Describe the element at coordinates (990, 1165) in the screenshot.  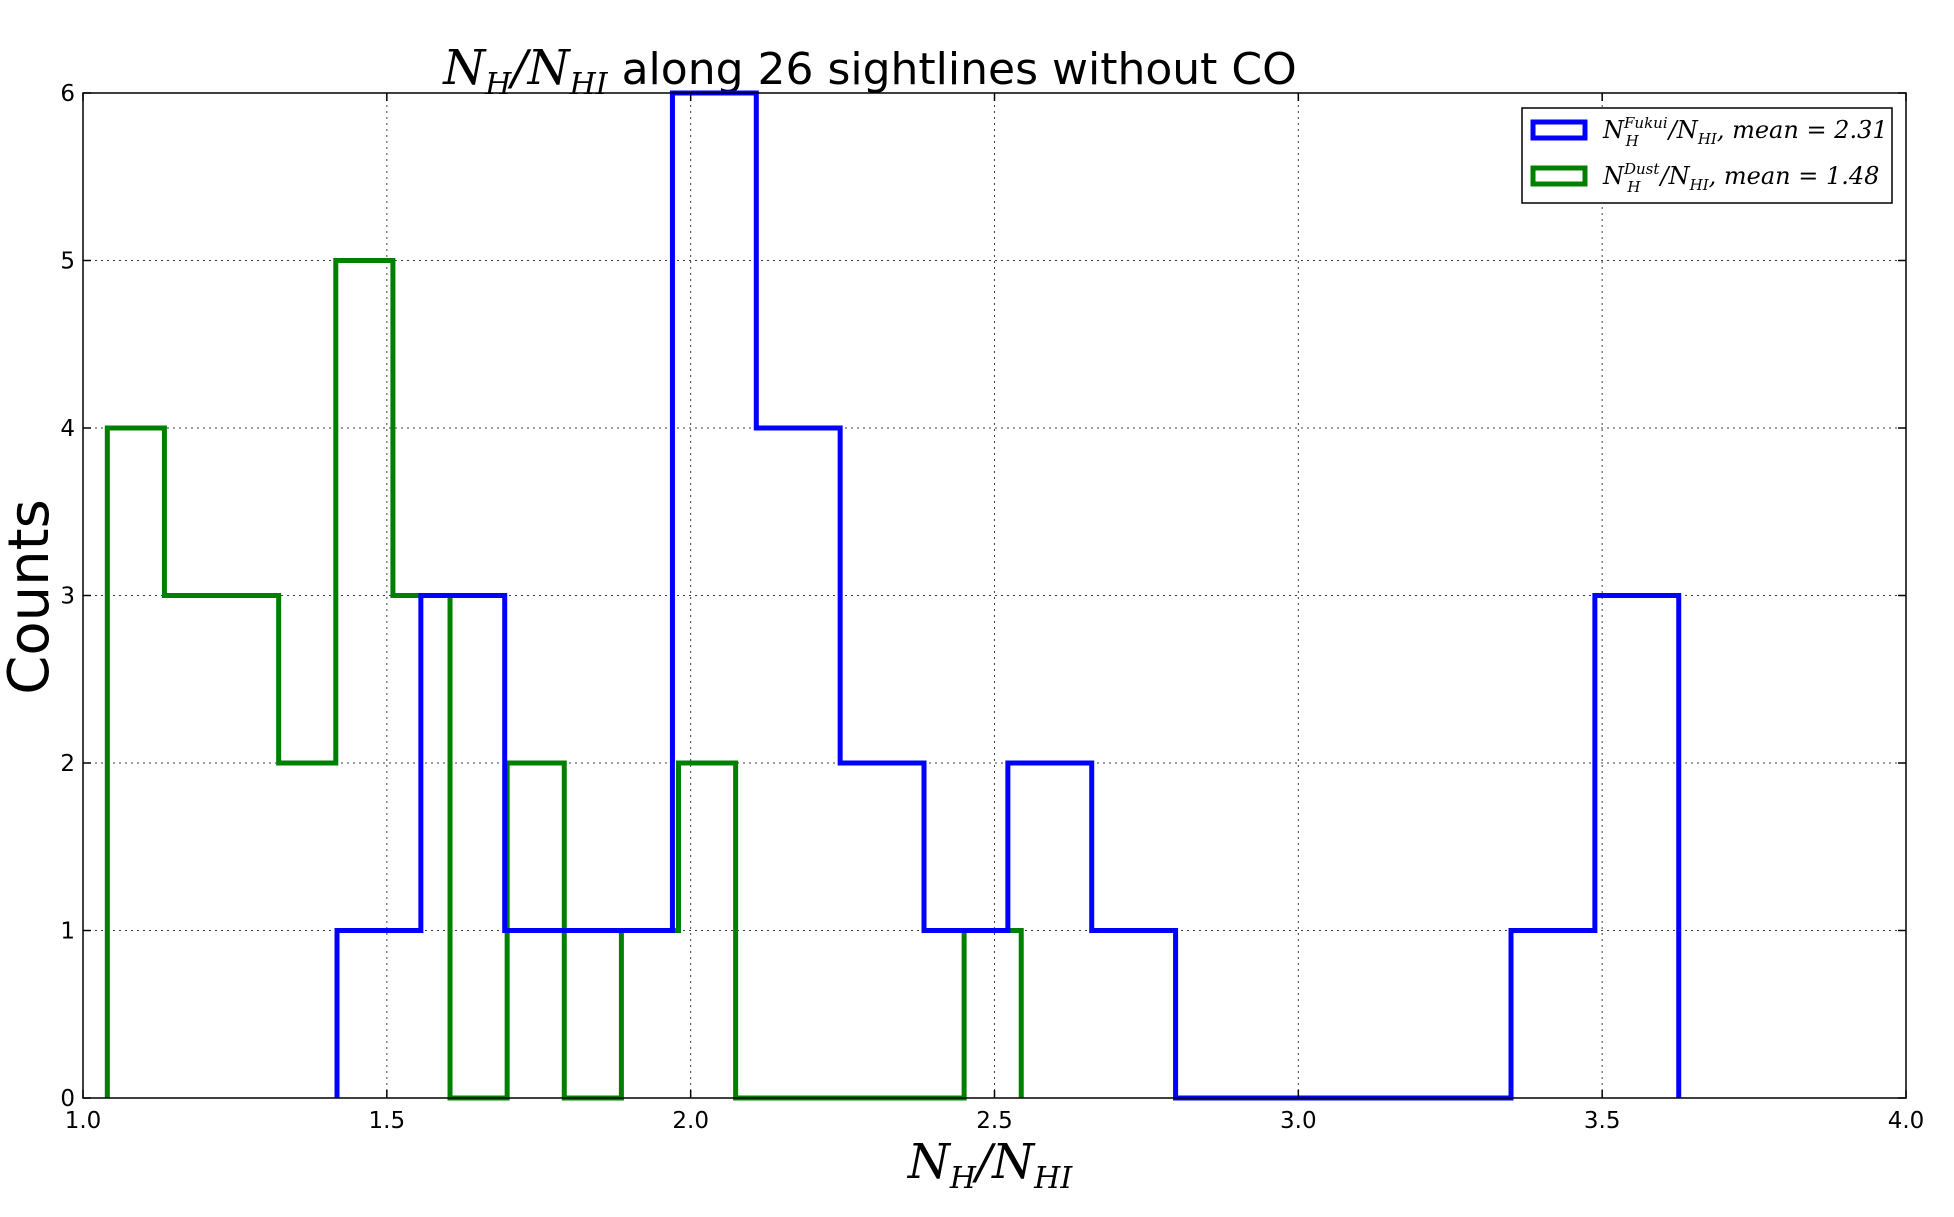
I see `x-axis-label: NH/NHI` at that location.